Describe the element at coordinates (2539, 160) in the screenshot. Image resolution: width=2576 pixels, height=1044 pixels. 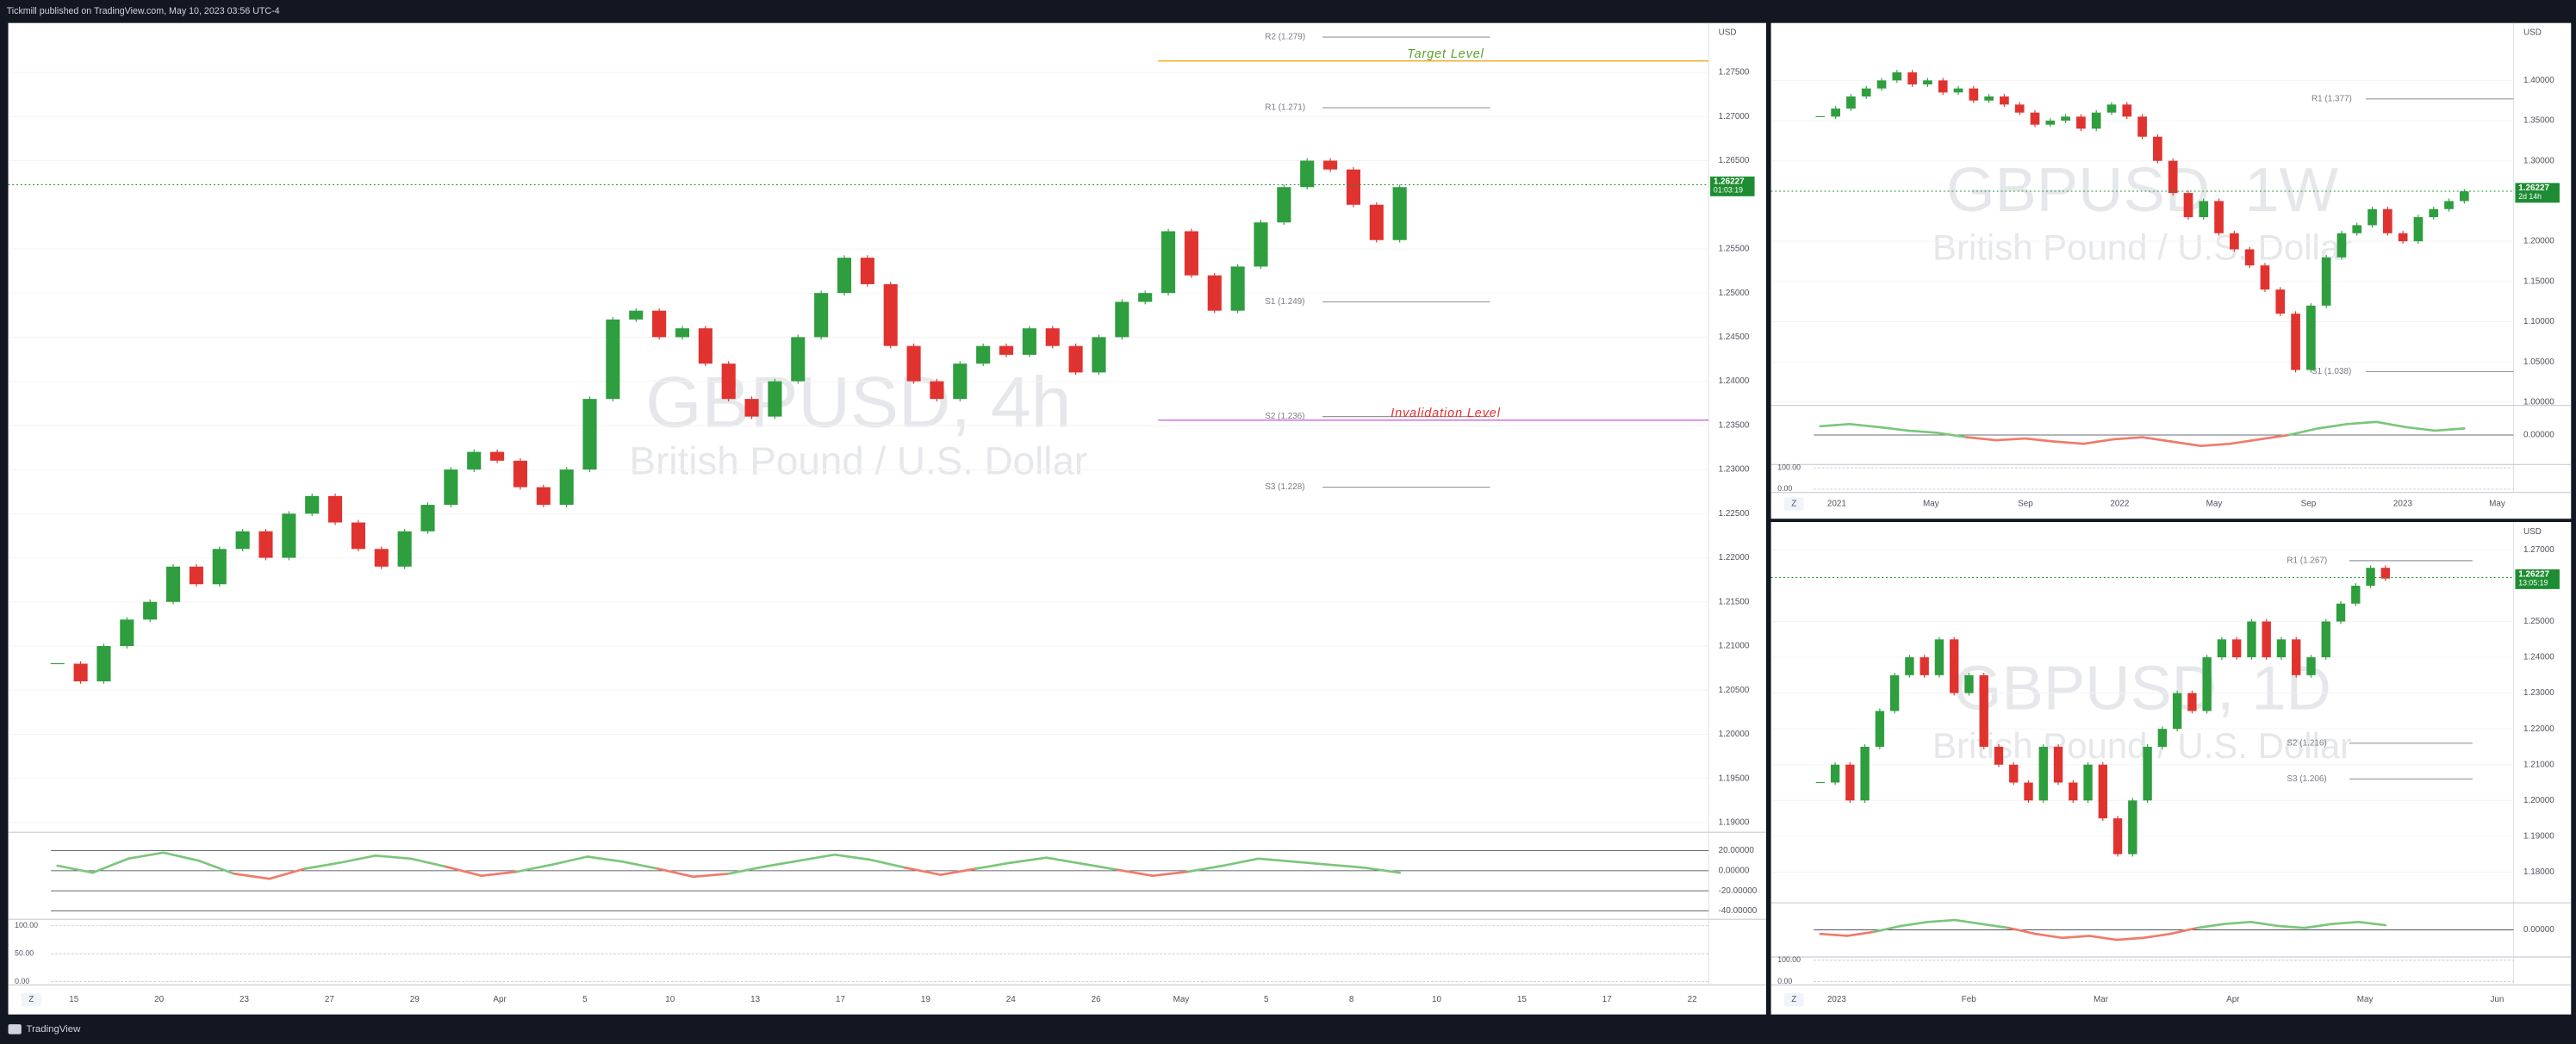
I see `y-tick-label: 1.30000` at that location.